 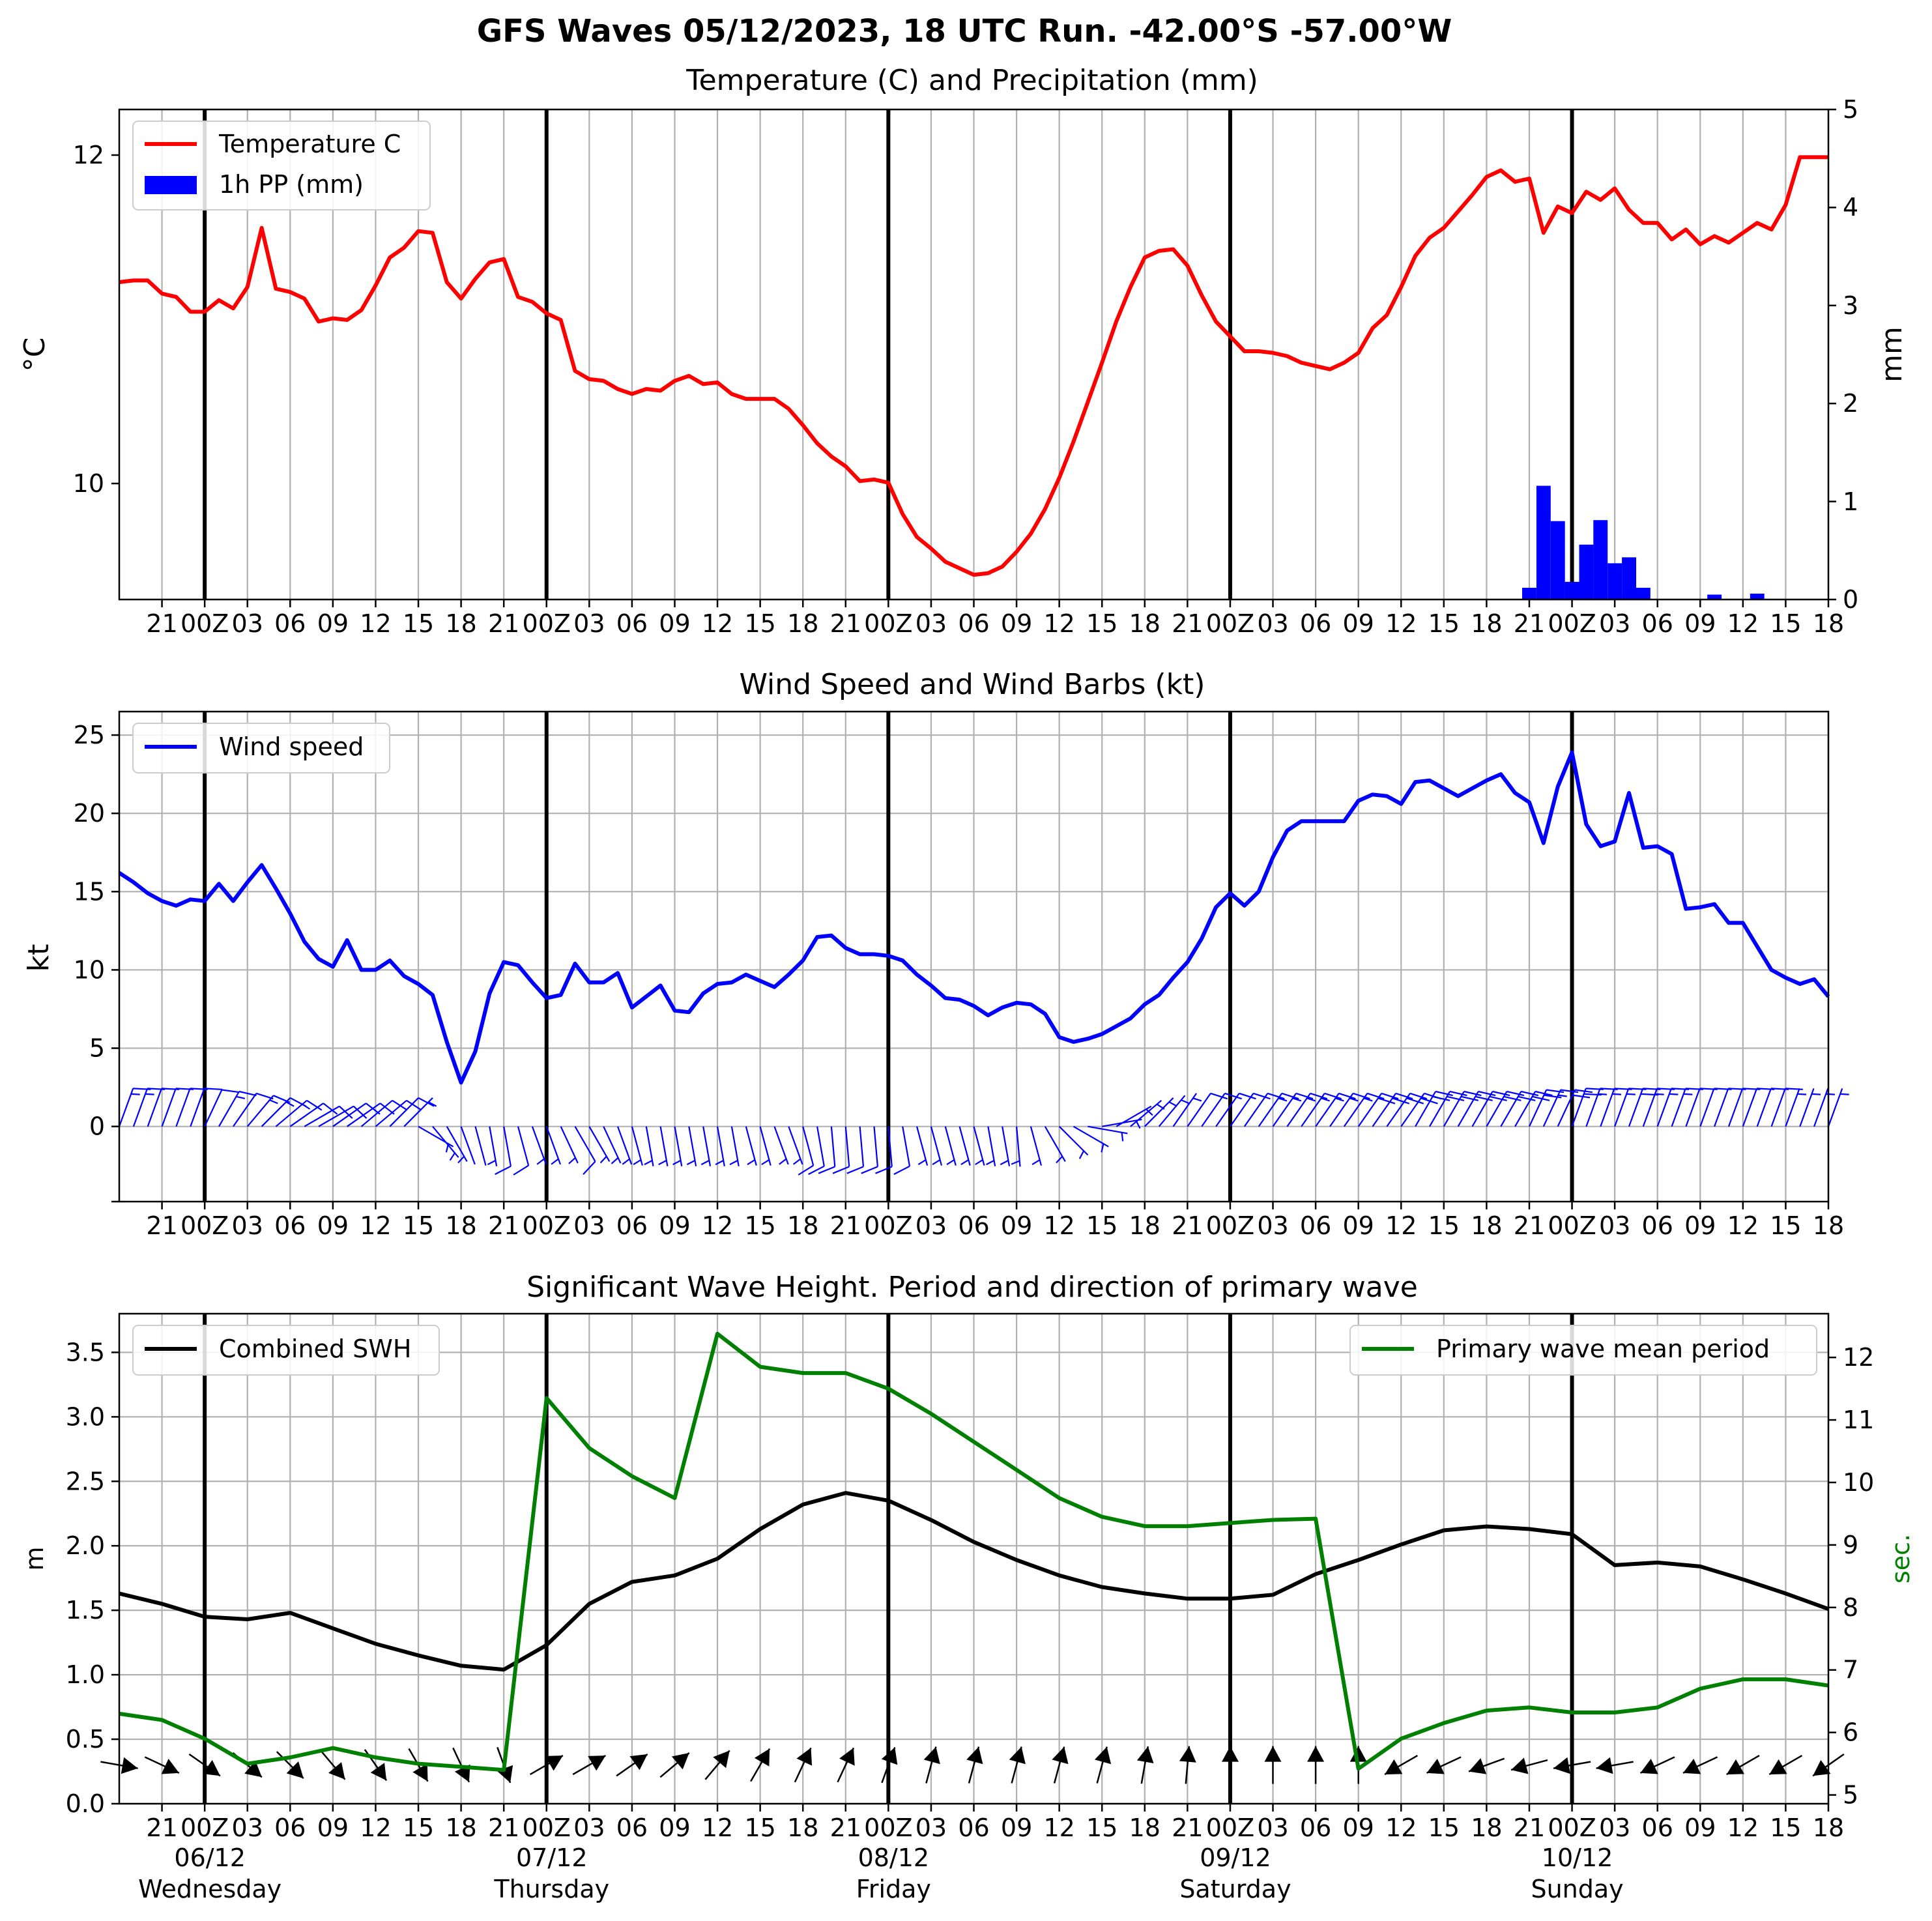 I want to click on wave-y-right-ticks: 5 6 7 8 9 10 11 12, so click(x=1851, y=1576).